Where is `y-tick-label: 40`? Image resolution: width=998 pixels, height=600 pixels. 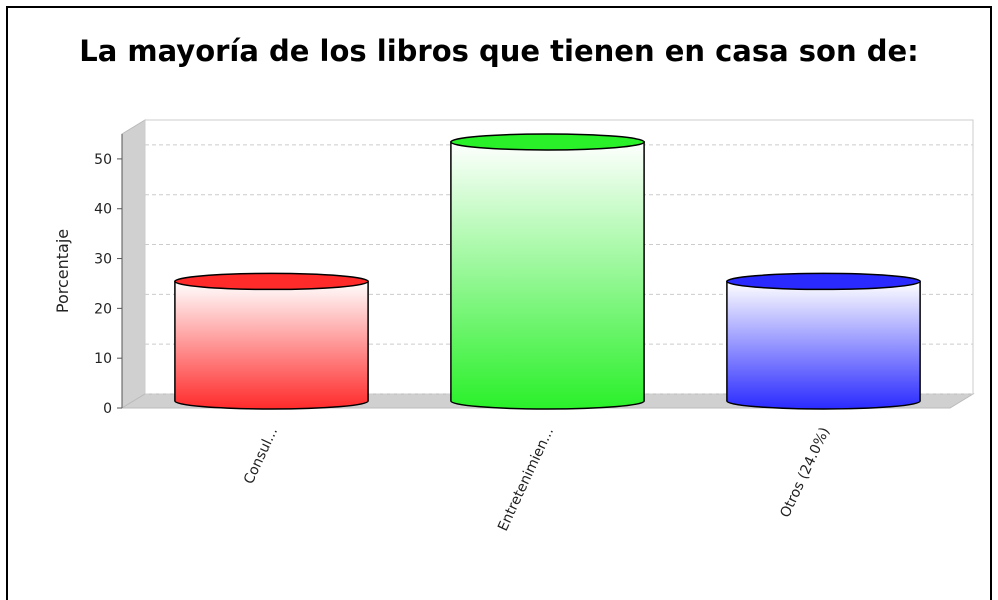
y-tick-label: 40 is located at coordinates (103, 210).